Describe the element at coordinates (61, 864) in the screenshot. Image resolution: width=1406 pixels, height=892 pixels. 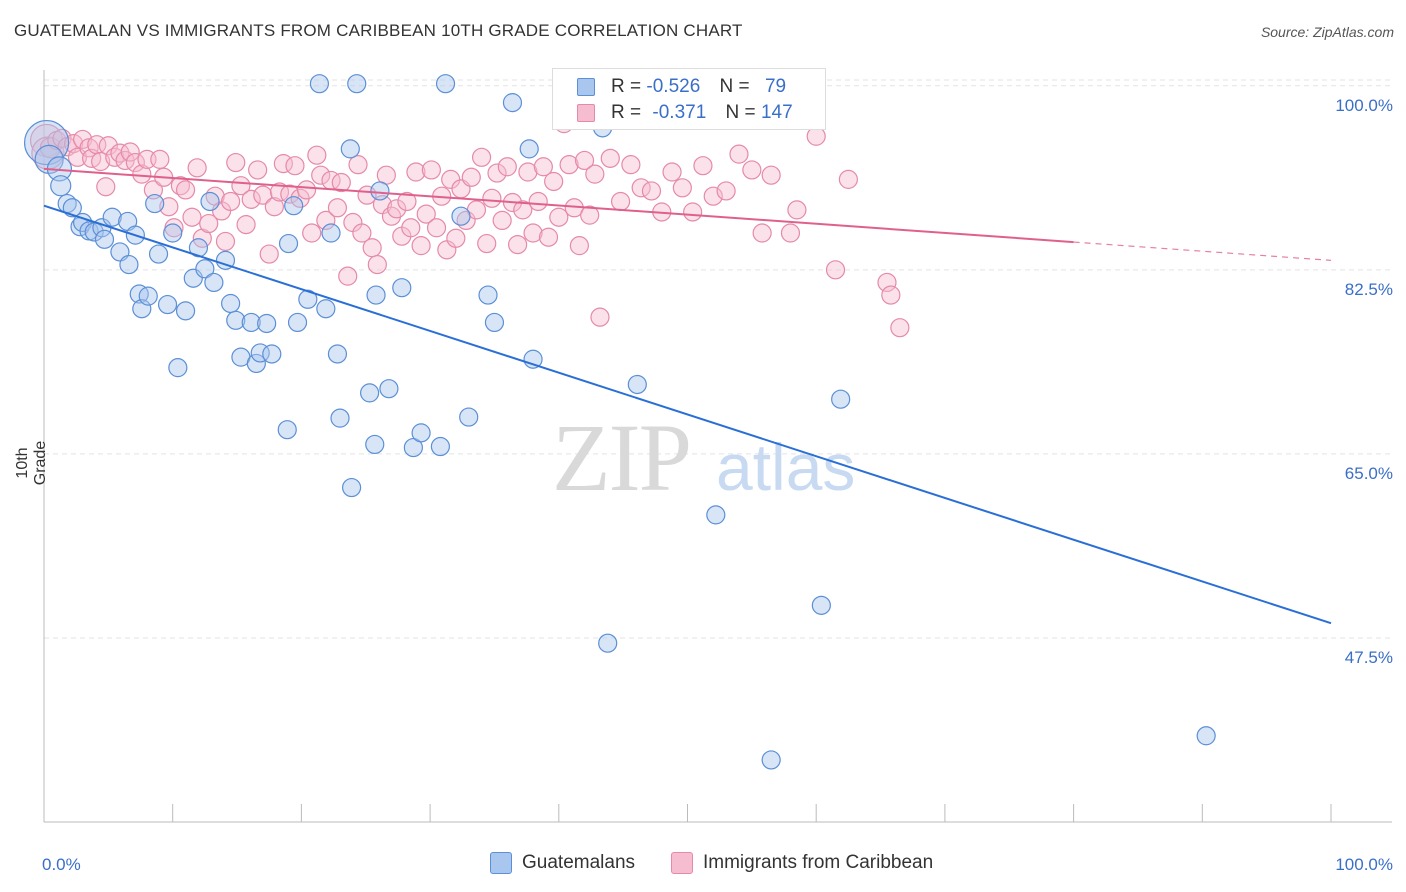
I see `x-tick-label: 0.0%` at that location.